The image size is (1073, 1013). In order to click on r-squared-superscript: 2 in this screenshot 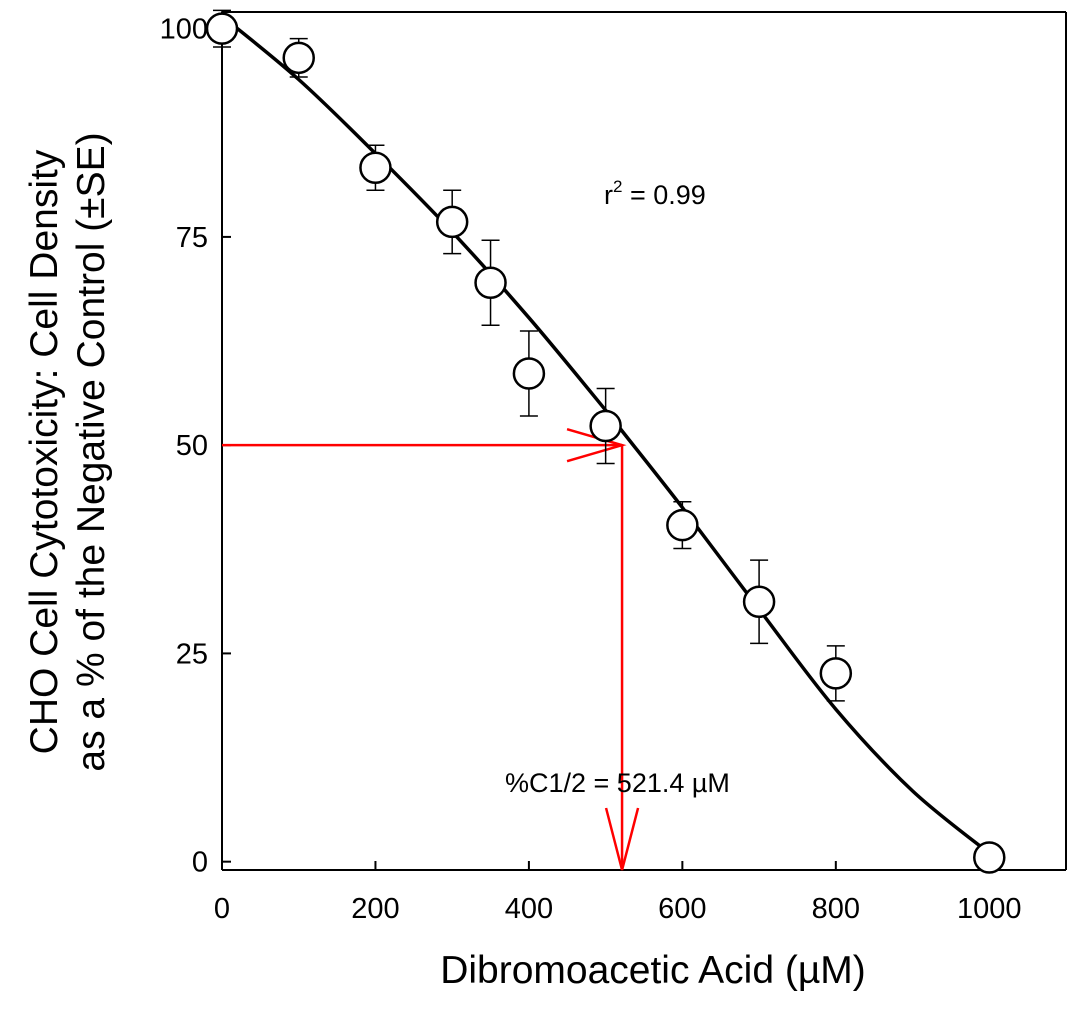, I will do `click(617, 186)`.